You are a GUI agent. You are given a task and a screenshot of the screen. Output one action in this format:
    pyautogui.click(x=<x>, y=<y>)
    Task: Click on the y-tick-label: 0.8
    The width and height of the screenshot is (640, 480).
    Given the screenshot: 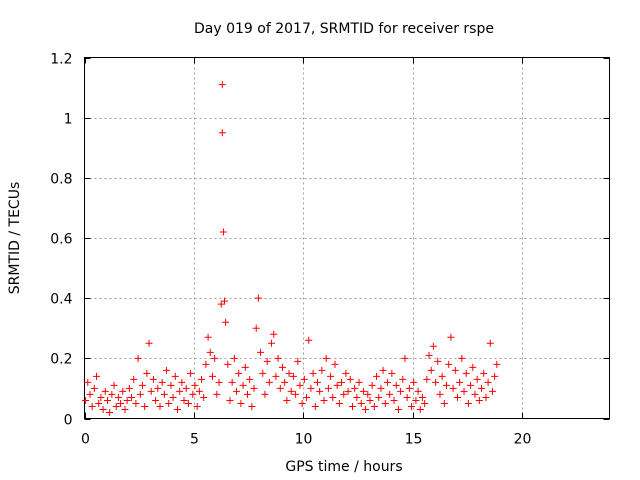 What is the action you would take?
    pyautogui.click(x=61, y=180)
    